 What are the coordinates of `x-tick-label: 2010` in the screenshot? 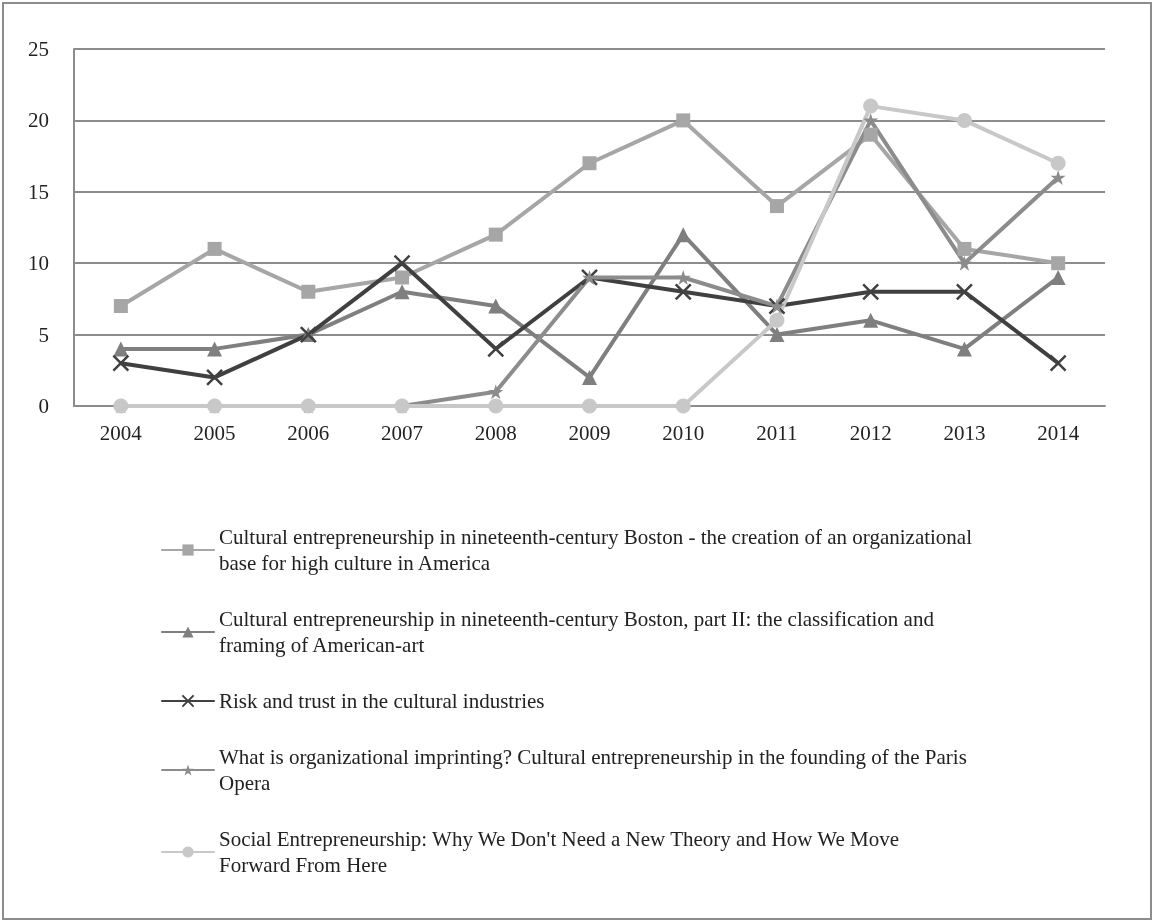 It's located at (683, 432).